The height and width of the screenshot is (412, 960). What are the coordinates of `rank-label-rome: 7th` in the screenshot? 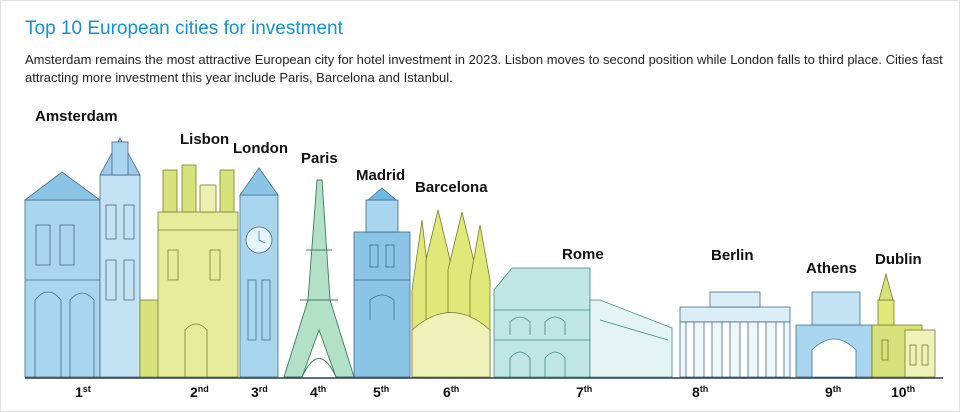 It's located at (584, 392).